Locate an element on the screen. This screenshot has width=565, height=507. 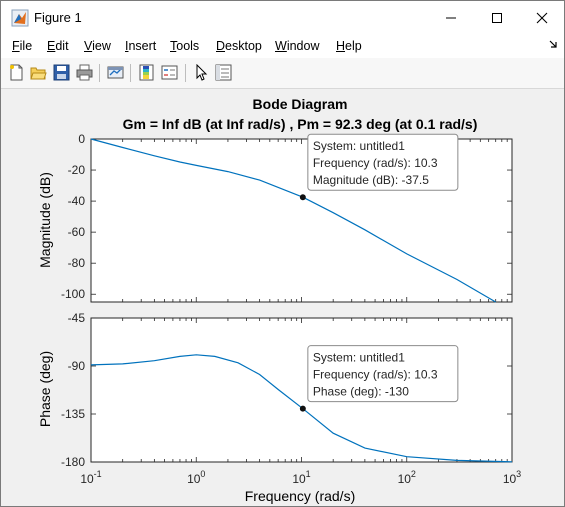
menu-desktop: Desktop is located at coordinates (239, 46).